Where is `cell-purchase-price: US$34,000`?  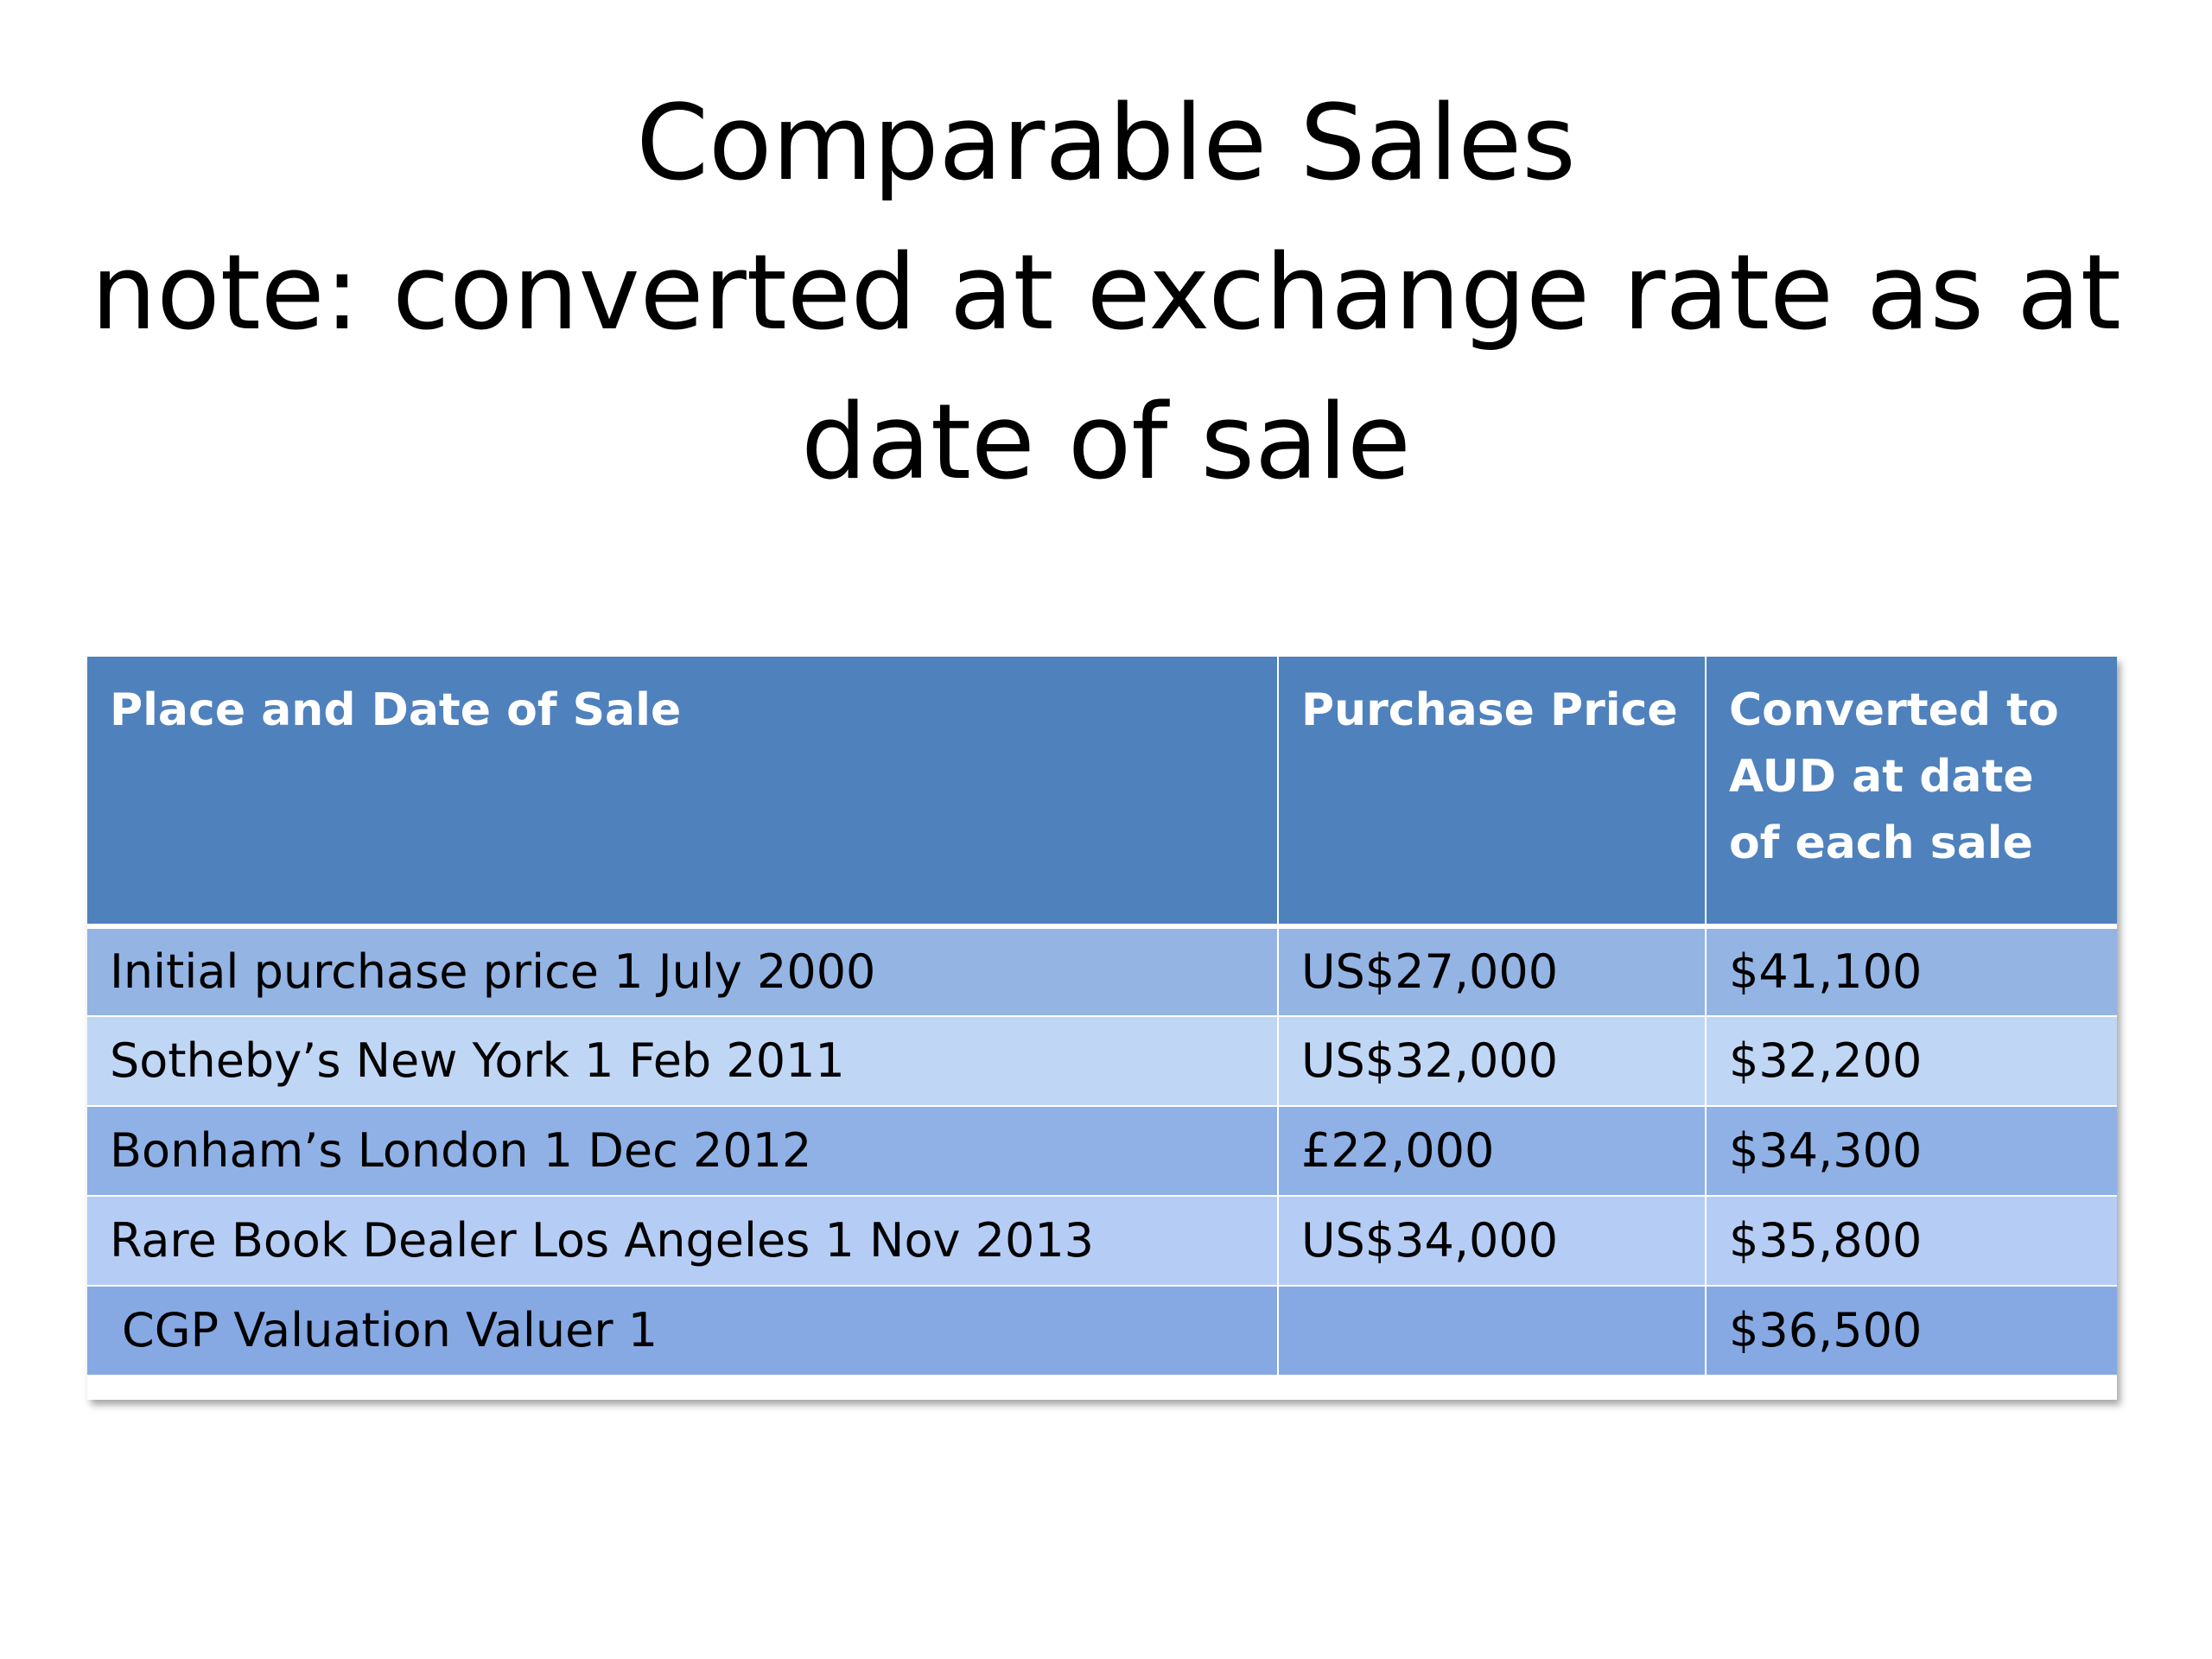 cell-purchase-price: US$34,000 is located at coordinates (1492, 1241).